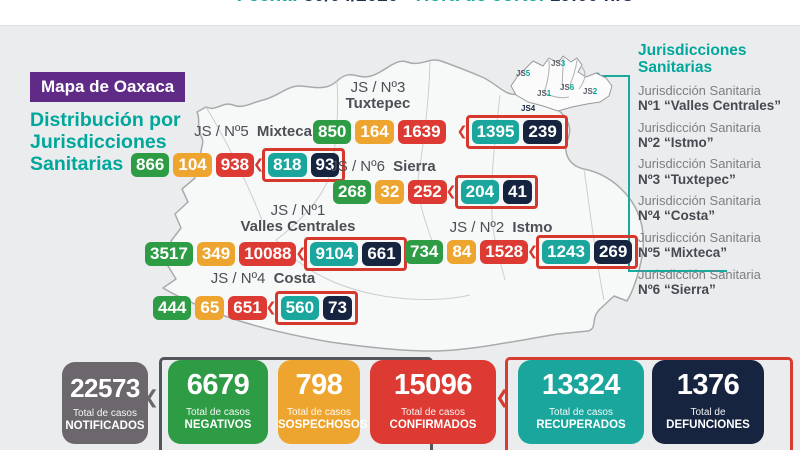 The width and height of the screenshot is (800, 450). What do you see at coordinates (105, 426) in the screenshot?
I see `total-category: NOTIFICADOS` at bounding box center [105, 426].